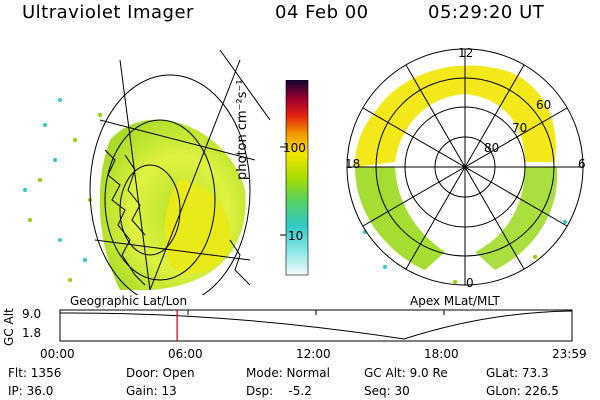 Image resolution: width=600 pixels, height=400 pixels. Describe the element at coordinates (296, 236) in the screenshot. I see `colorbar-tick-10: 10` at that location.